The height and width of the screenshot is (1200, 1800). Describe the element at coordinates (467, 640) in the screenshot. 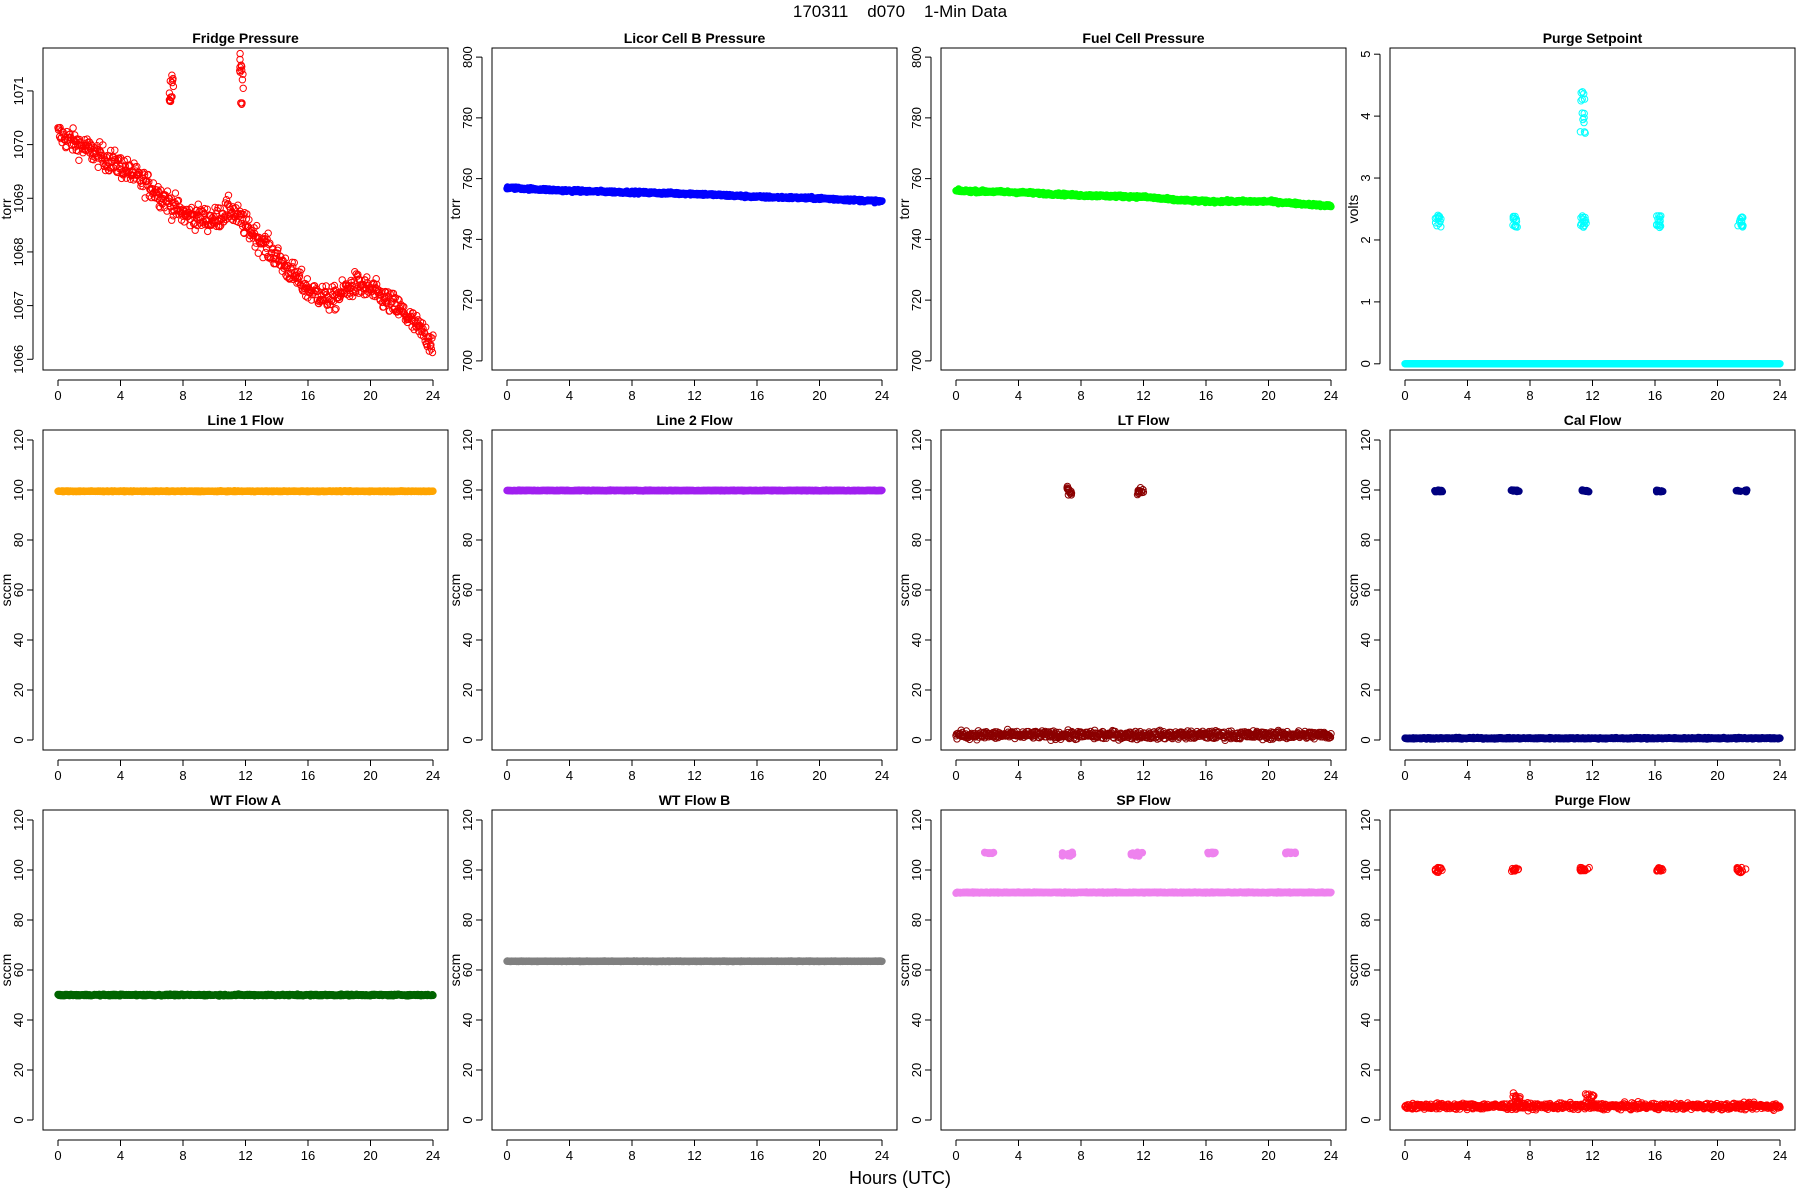

I see `y-tick-label: 40` at that location.